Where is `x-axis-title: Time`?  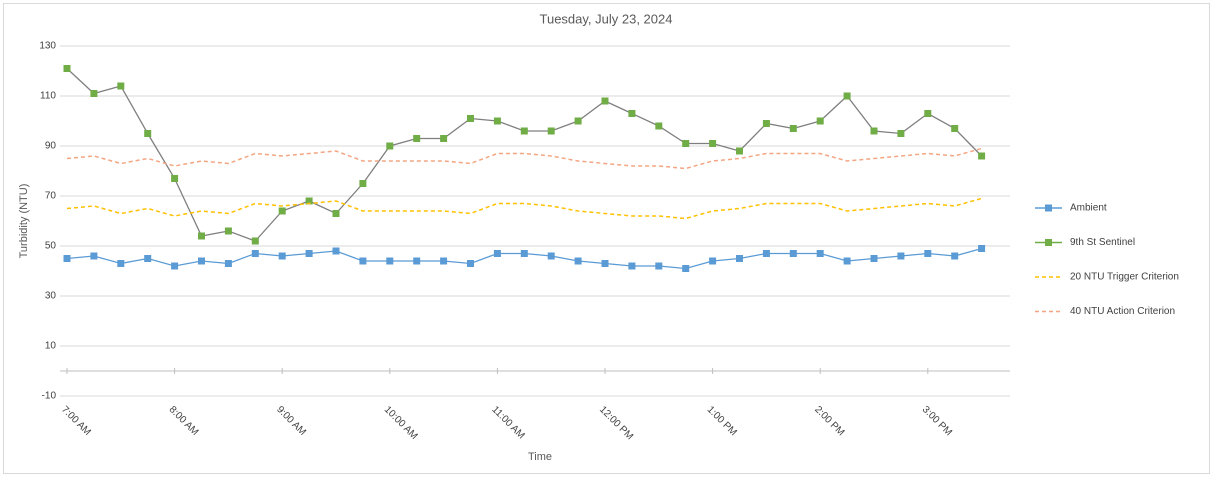 x-axis-title: Time is located at coordinates (540, 457).